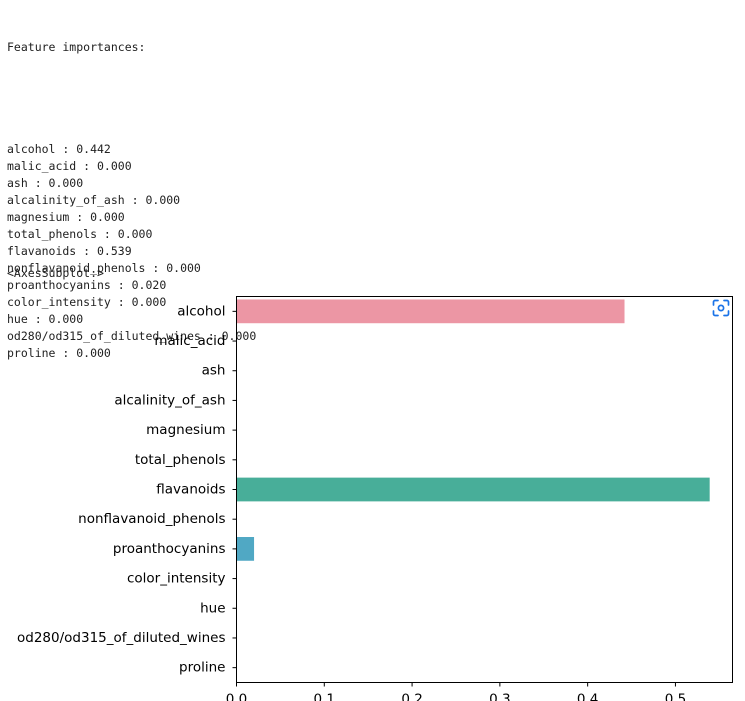 The width and height of the screenshot is (745, 701). Describe the element at coordinates (69, 251) in the screenshot. I see `output-line: flavanoids : 0.539` at that location.